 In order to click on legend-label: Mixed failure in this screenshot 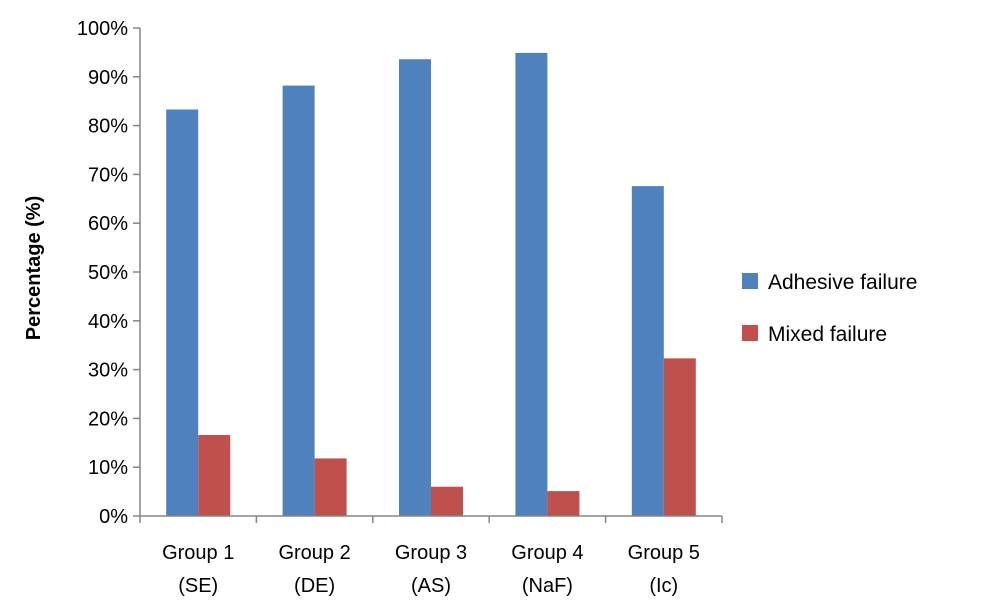, I will do `click(827, 334)`.